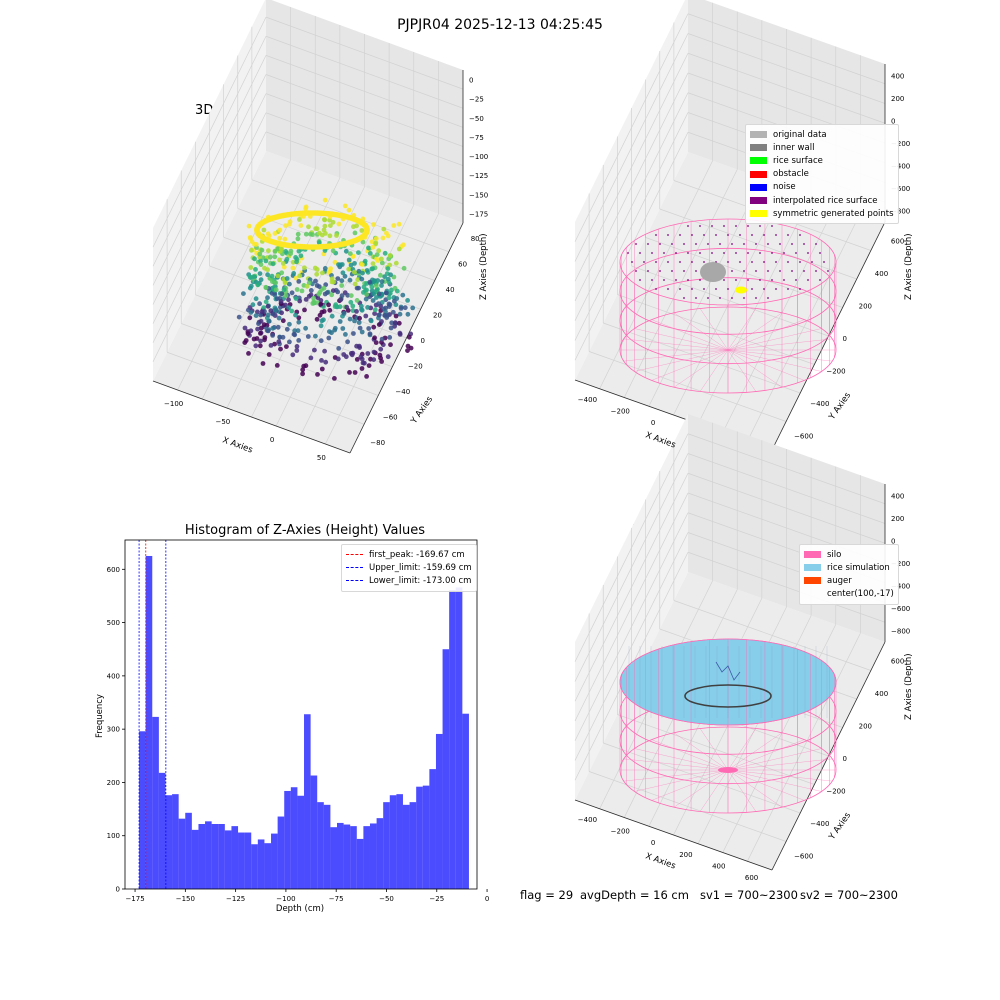  Describe the element at coordinates (113, 570) in the screenshot. I see `y-tick-label: 600` at that location.